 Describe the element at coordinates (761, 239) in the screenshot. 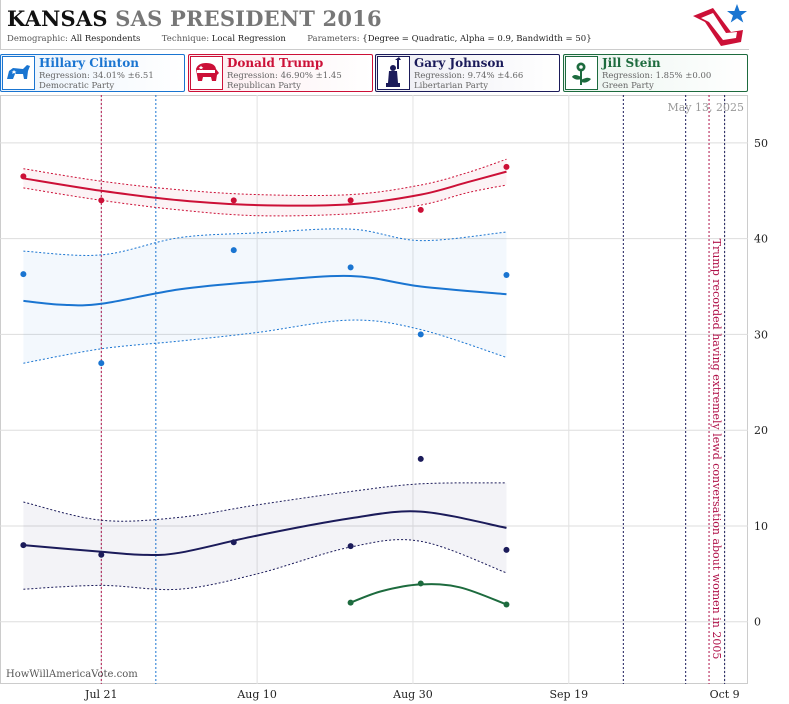

I see `y-tick-label: 40` at that location.